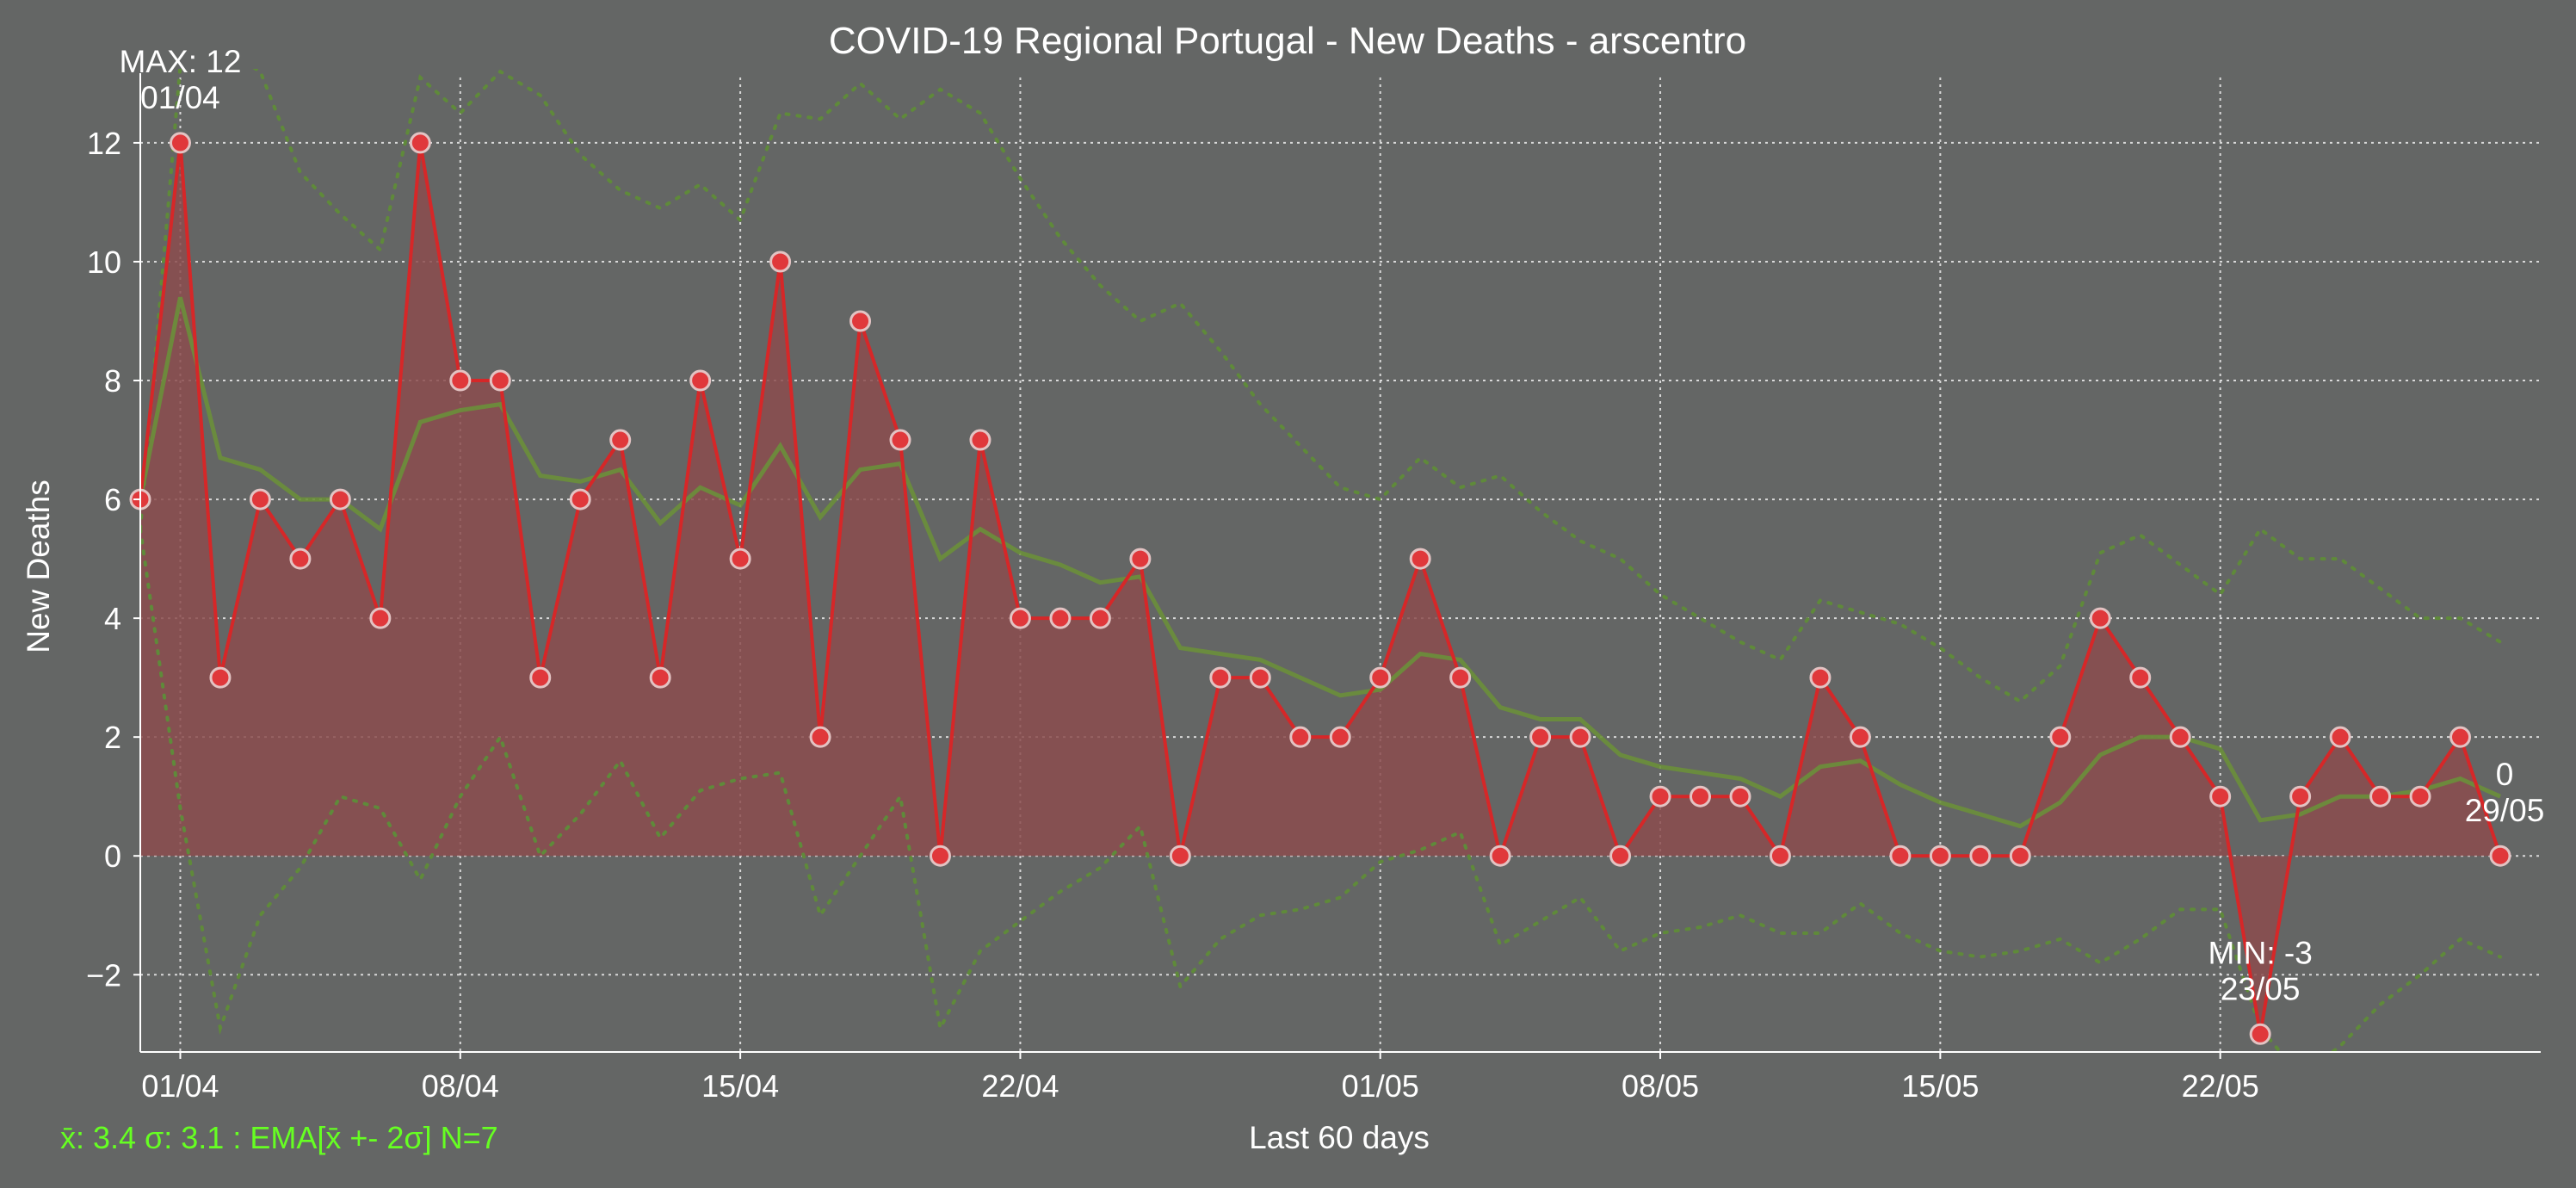 Image resolution: width=2576 pixels, height=1188 pixels. What do you see at coordinates (2260, 952) in the screenshot?
I see `annotation-label: MIN: -3` at bounding box center [2260, 952].